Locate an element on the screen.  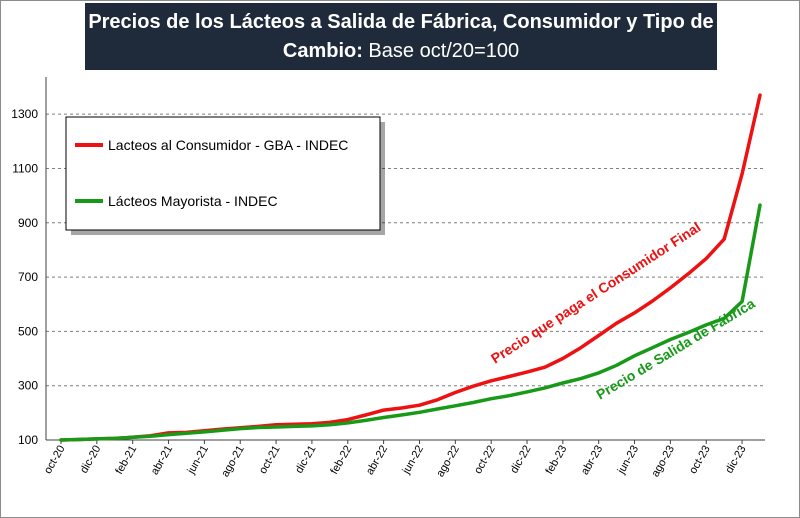
x-tick-label: feb-23 is located at coordinates (556, 460).